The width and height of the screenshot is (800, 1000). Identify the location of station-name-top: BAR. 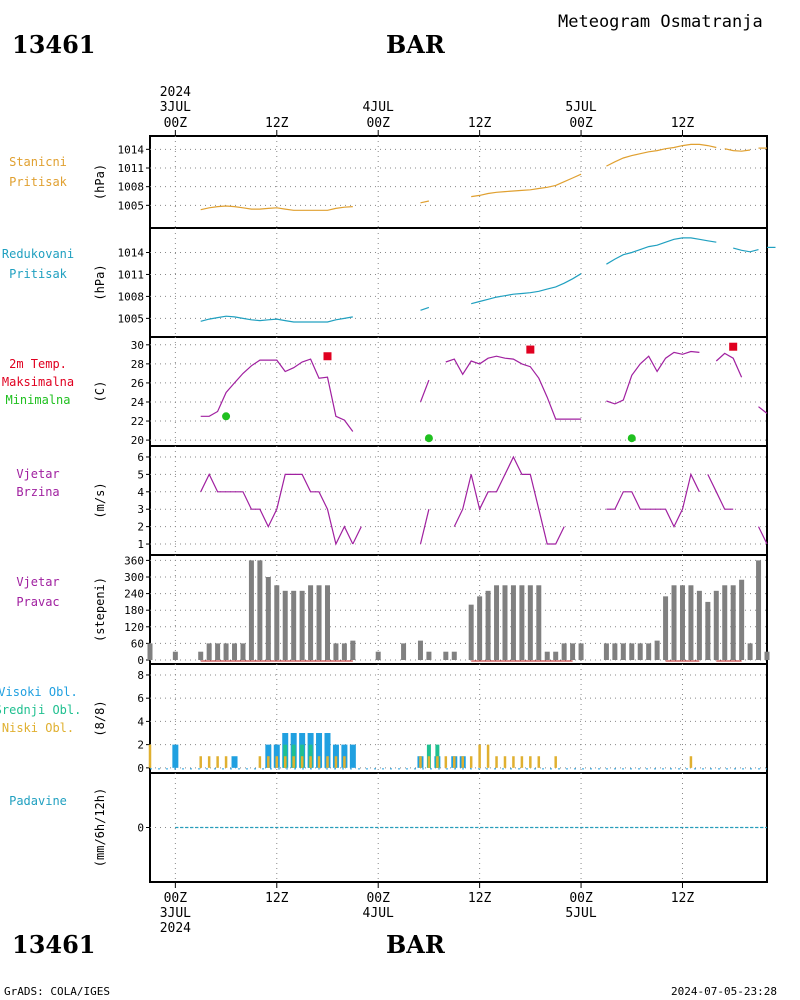
(415, 44).